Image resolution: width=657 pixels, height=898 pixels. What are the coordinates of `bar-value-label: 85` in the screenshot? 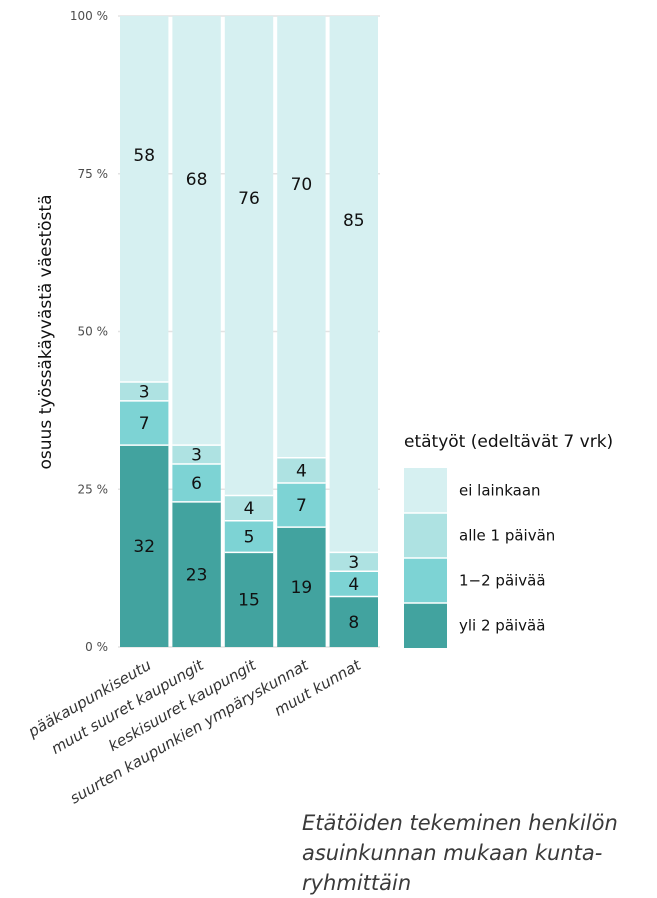 It's located at (354, 221).